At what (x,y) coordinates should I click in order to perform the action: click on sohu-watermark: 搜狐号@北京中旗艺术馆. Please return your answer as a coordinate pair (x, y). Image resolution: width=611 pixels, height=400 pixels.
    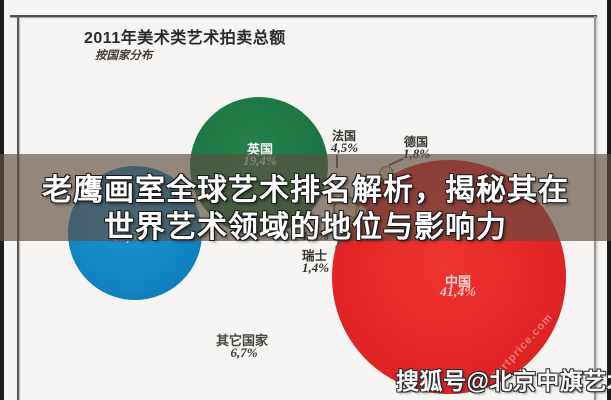
    Looking at the image, I should click on (503, 381).